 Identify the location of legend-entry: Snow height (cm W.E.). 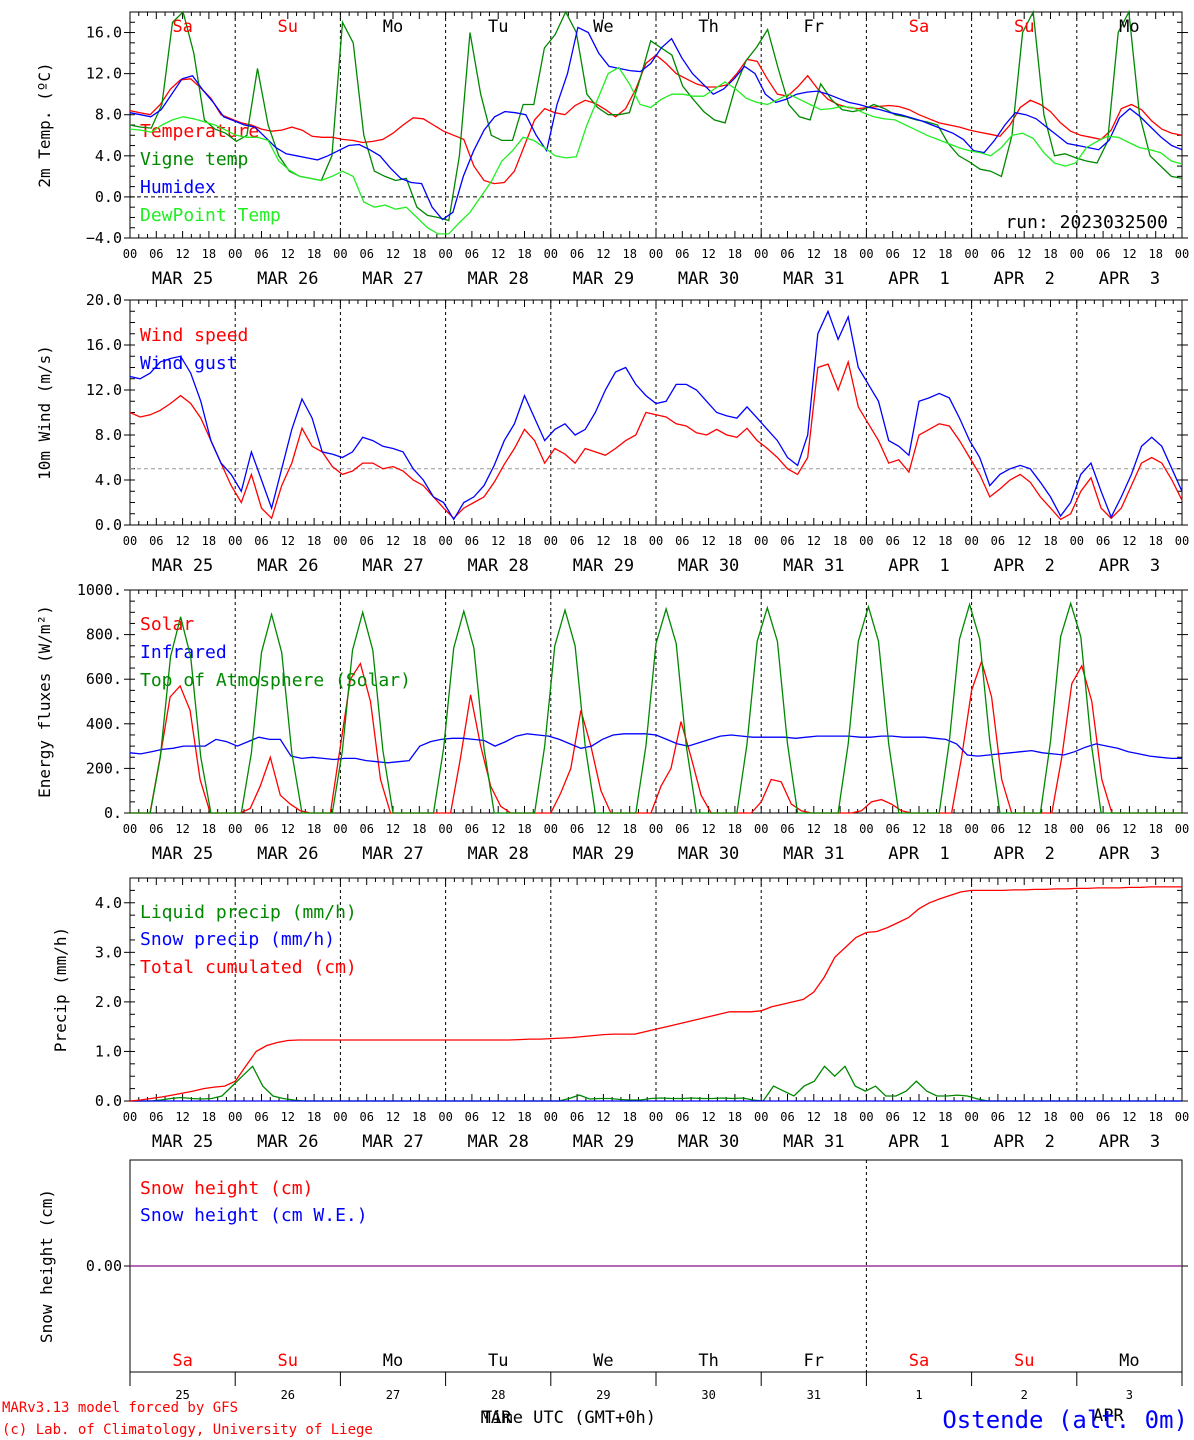
(254, 1215).